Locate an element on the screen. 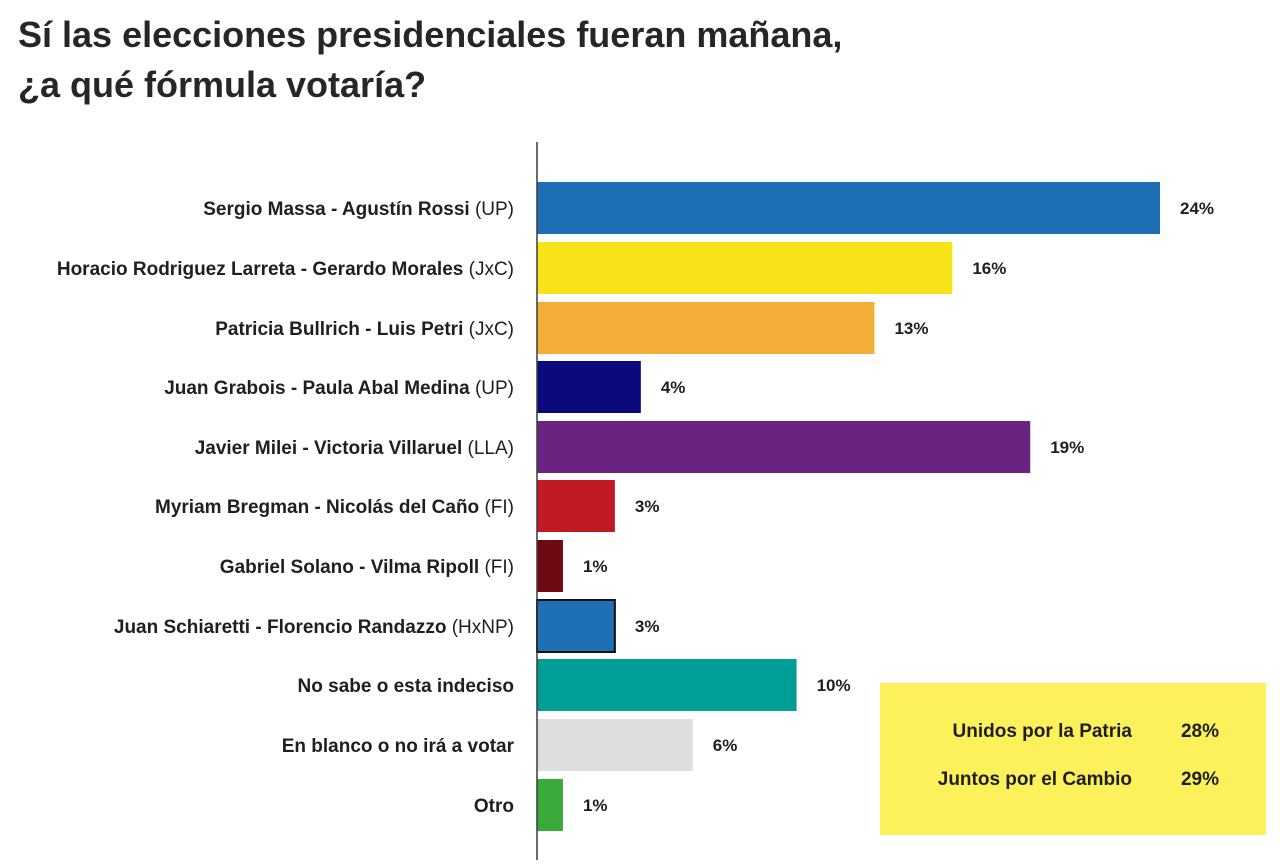  value-label-6: 1% is located at coordinates (595, 566).